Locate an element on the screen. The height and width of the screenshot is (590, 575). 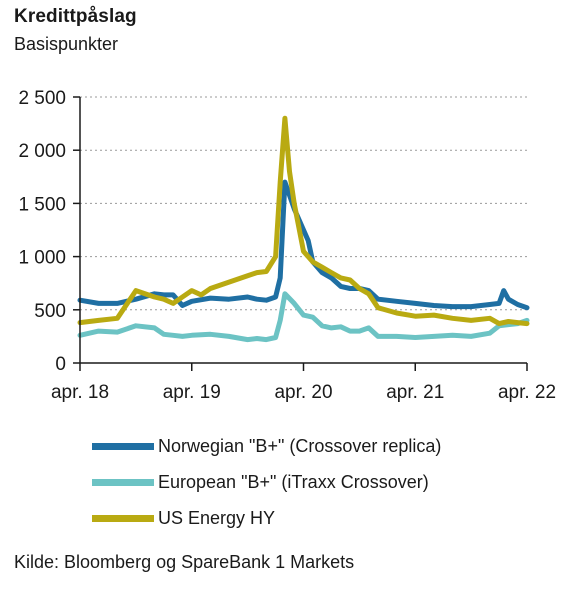
legend-swatch-norwegian is located at coordinates (123, 446).